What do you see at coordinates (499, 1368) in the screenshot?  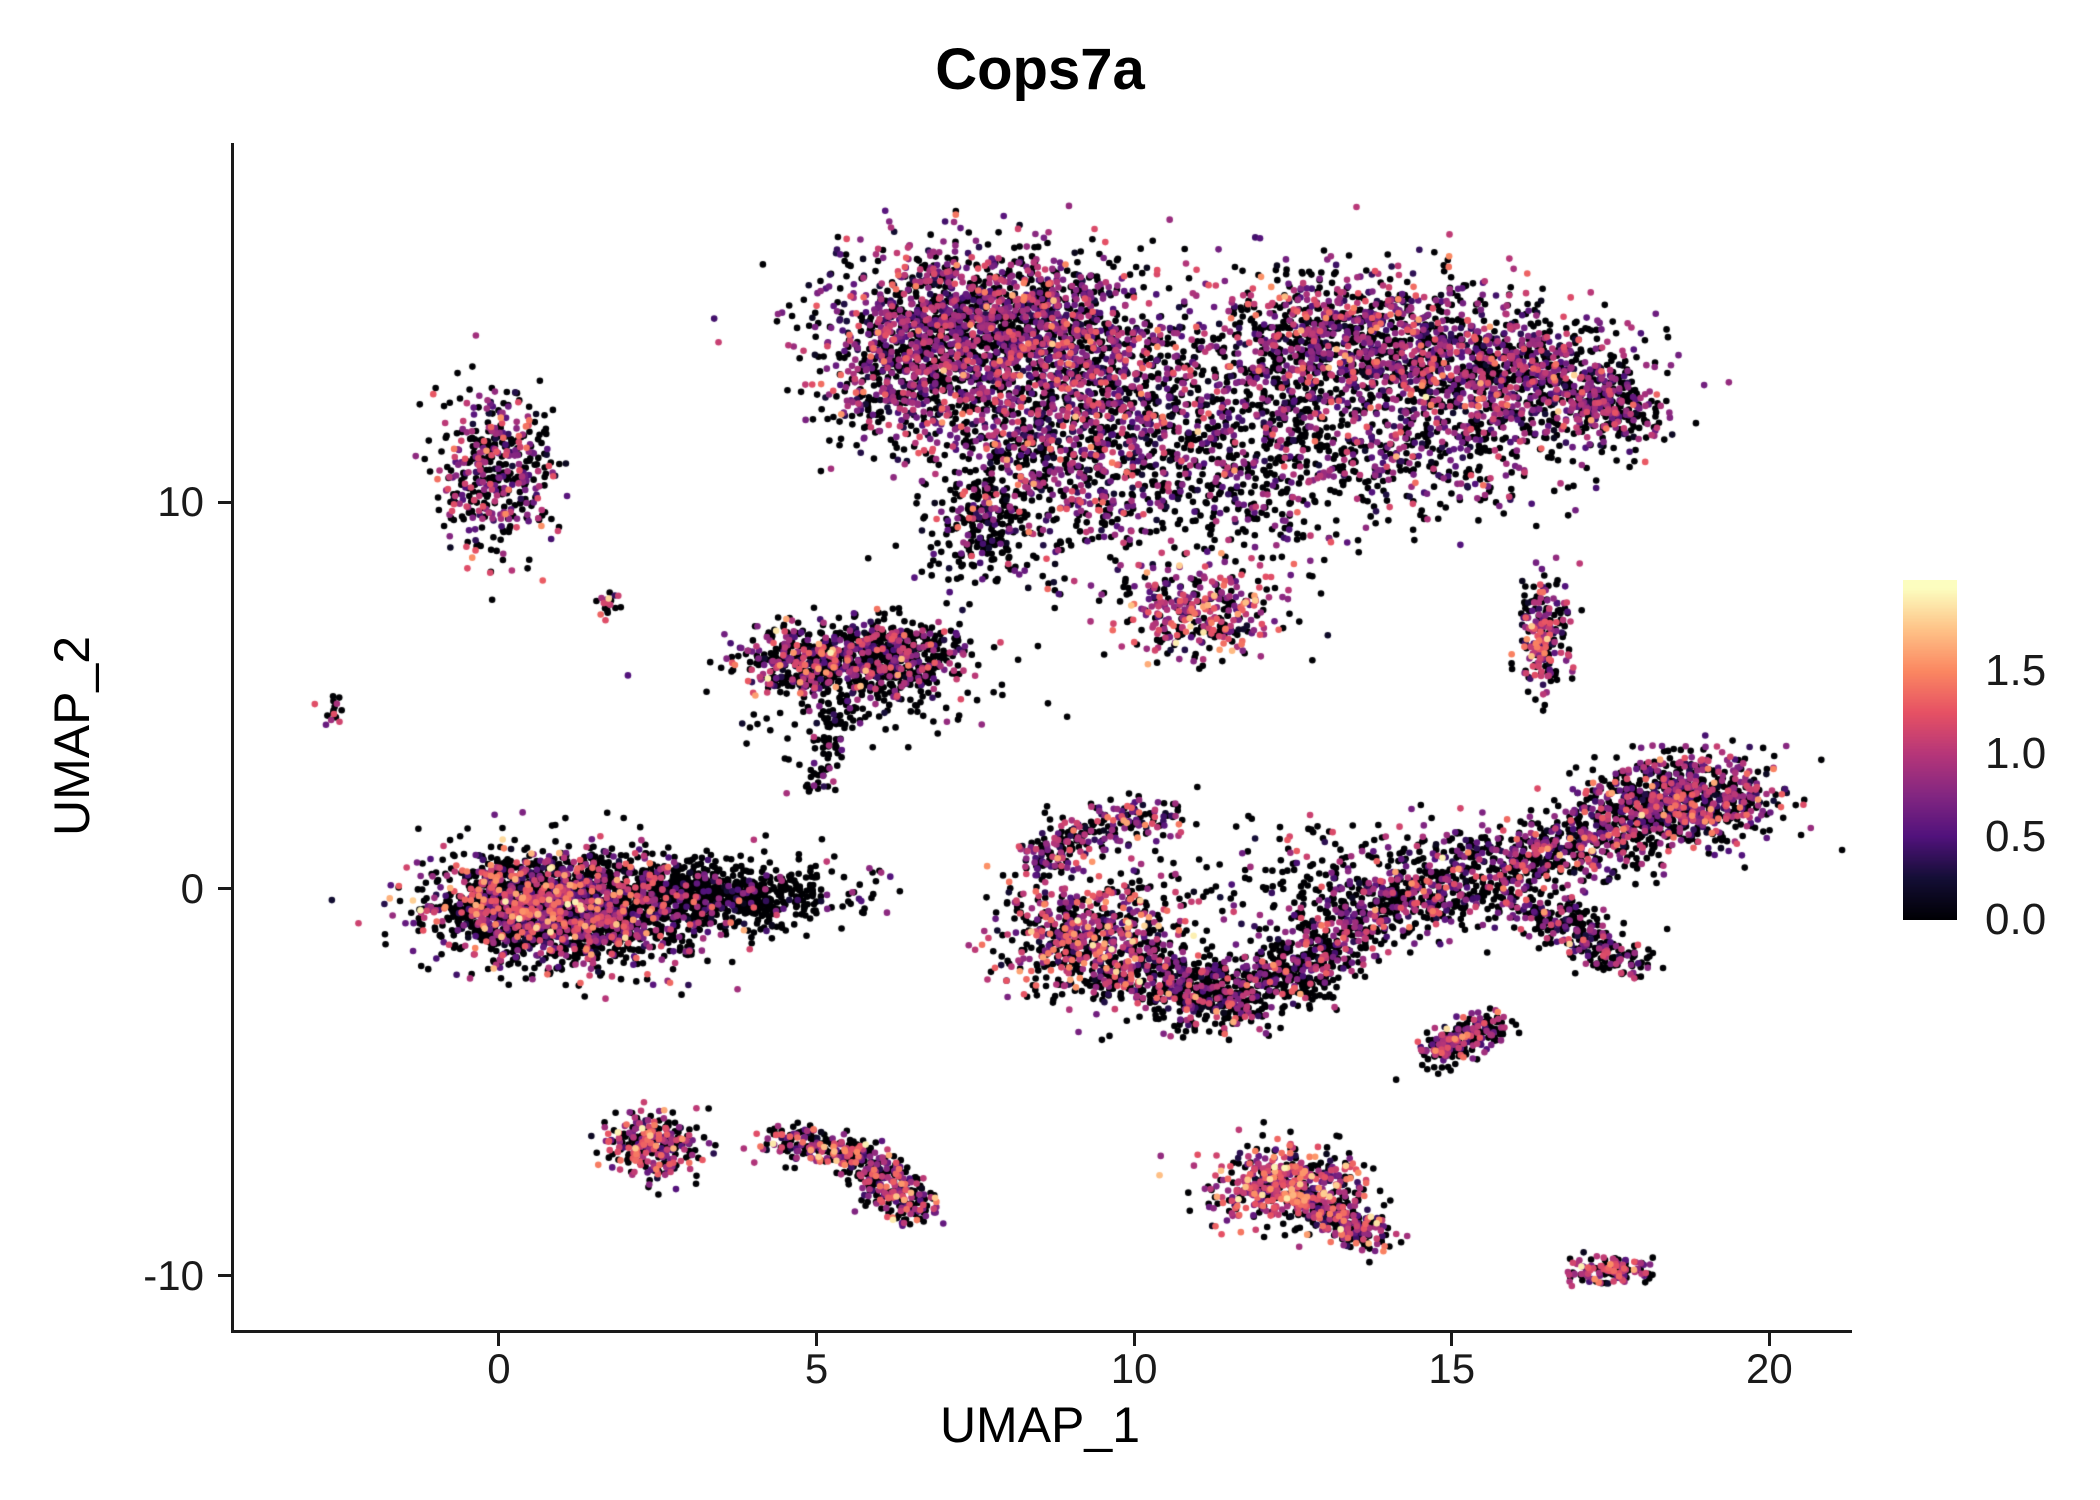 I see `x-tick-label: 0` at bounding box center [499, 1368].